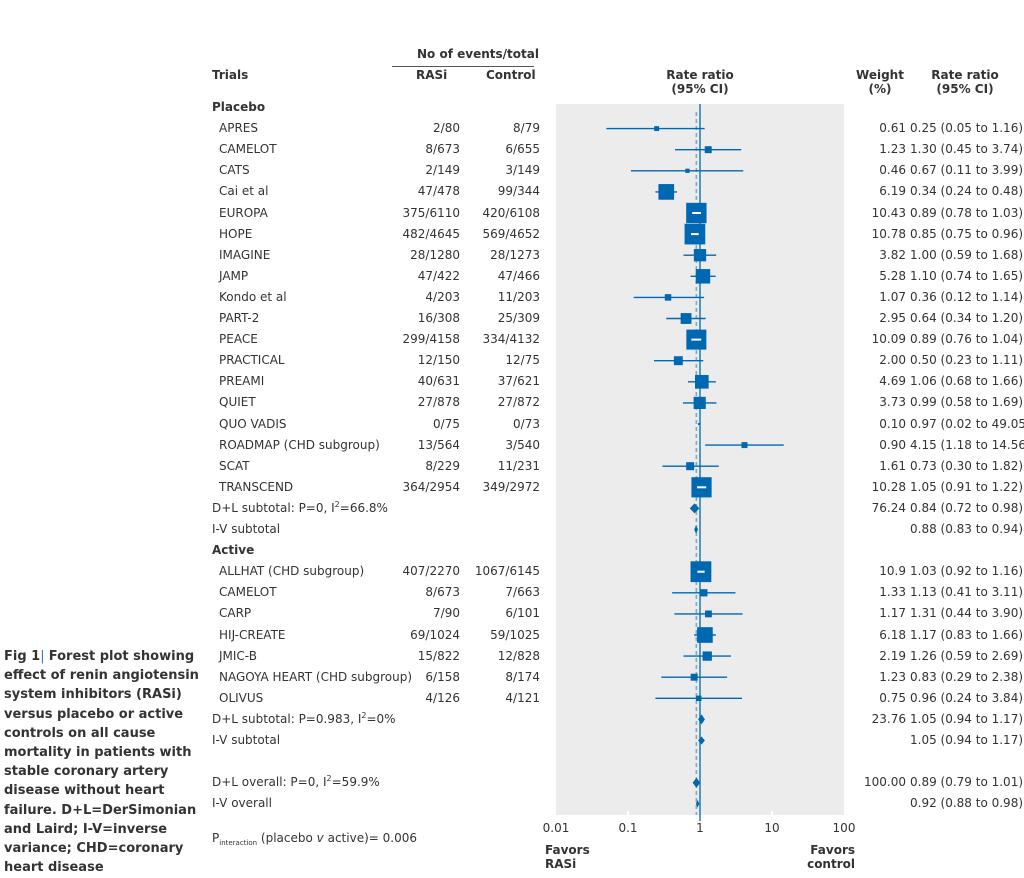 This screenshot has width=1024, height=878. Describe the element at coordinates (967, 634) in the screenshot. I see `rate-ratio-ci: 1.17 (0.83 to 1.66)` at that location.